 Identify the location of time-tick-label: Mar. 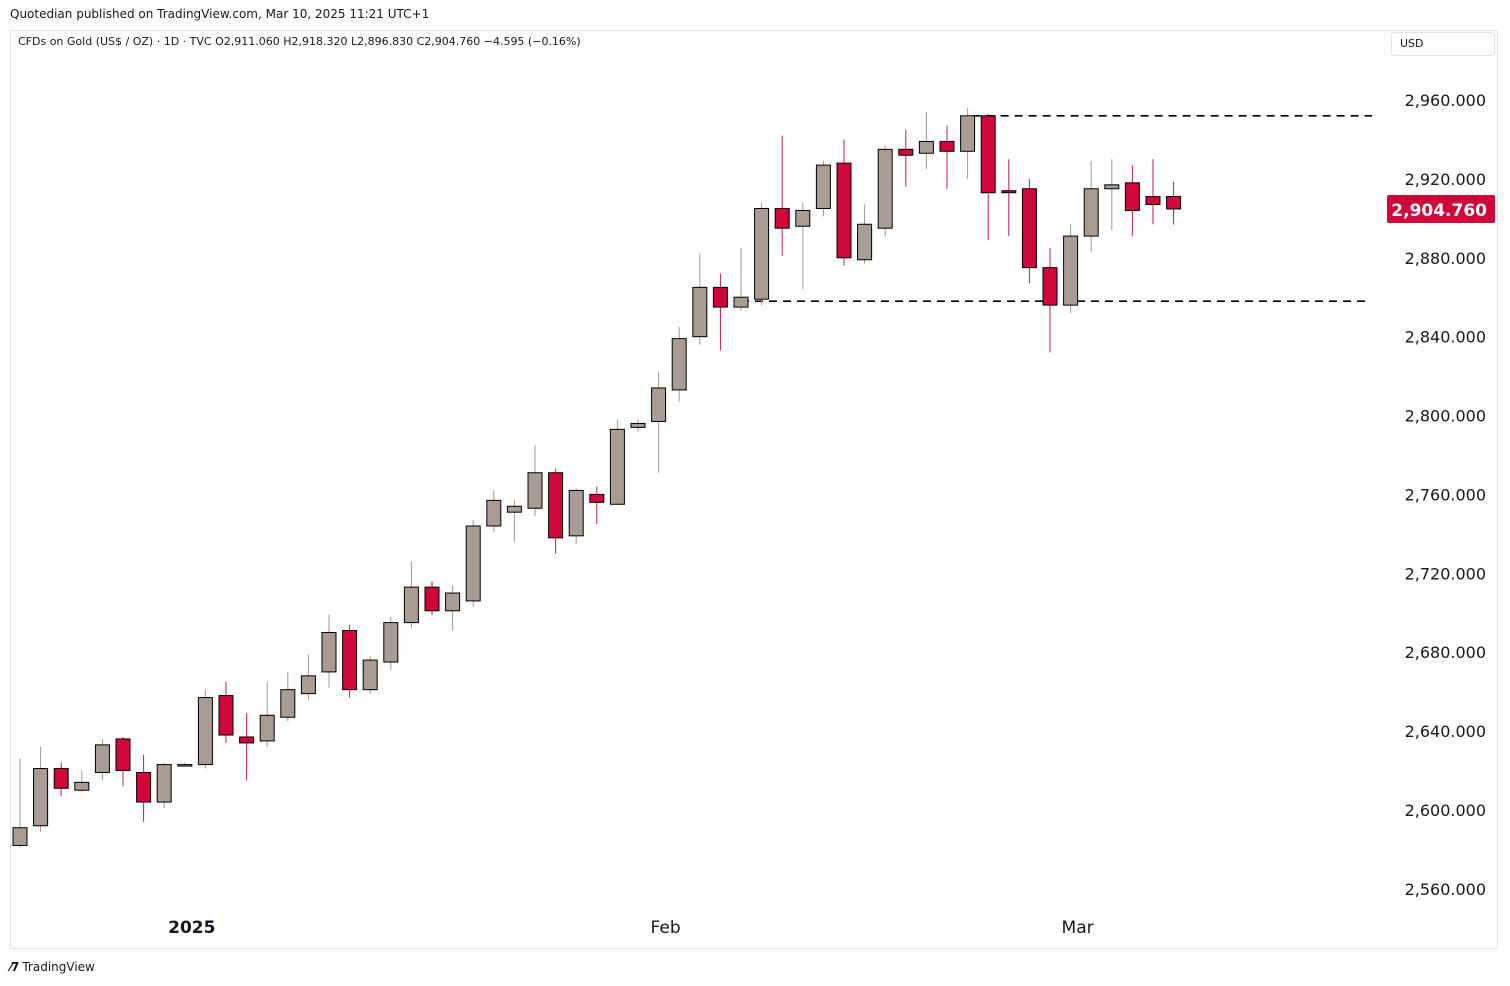
(1078, 928).